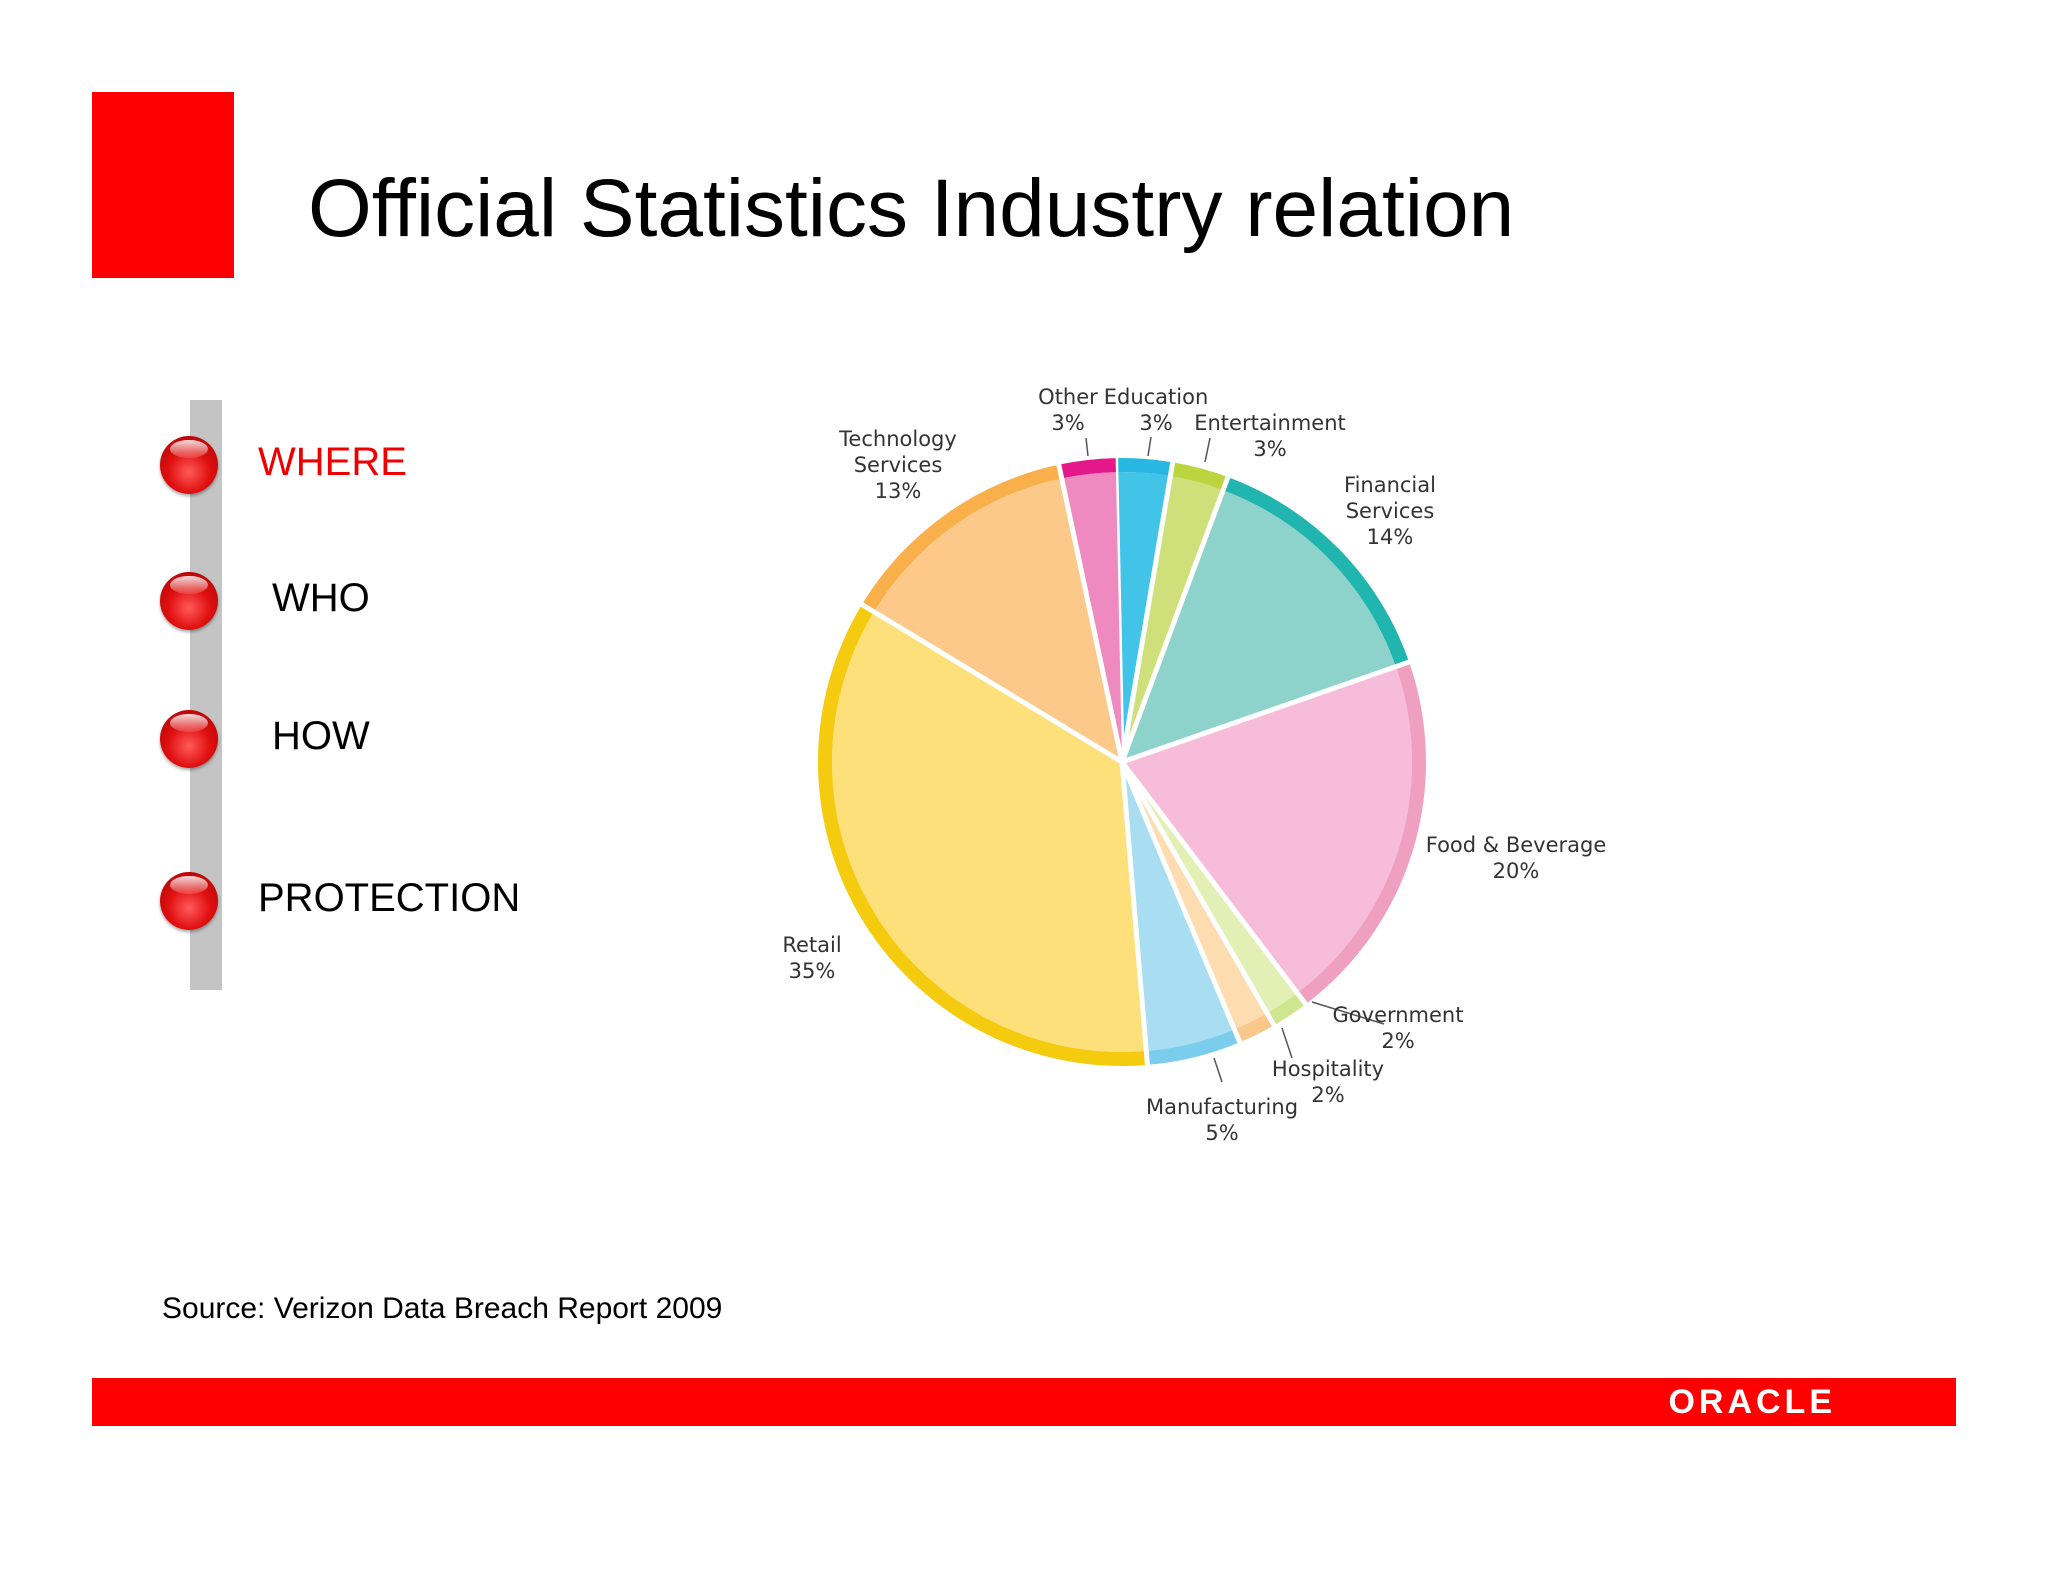 The width and height of the screenshot is (2048, 1582). I want to click on pie-label-food-and-beverage: Food & Beverage 20%, so click(1516, 858).